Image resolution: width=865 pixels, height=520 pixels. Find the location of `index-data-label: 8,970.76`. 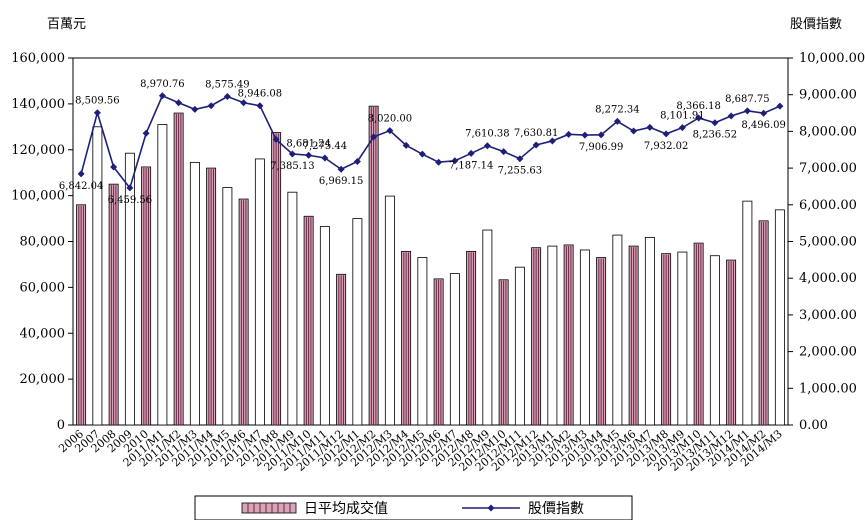

index-data-label: 8,970.76 is located at coordinates (162, 84).